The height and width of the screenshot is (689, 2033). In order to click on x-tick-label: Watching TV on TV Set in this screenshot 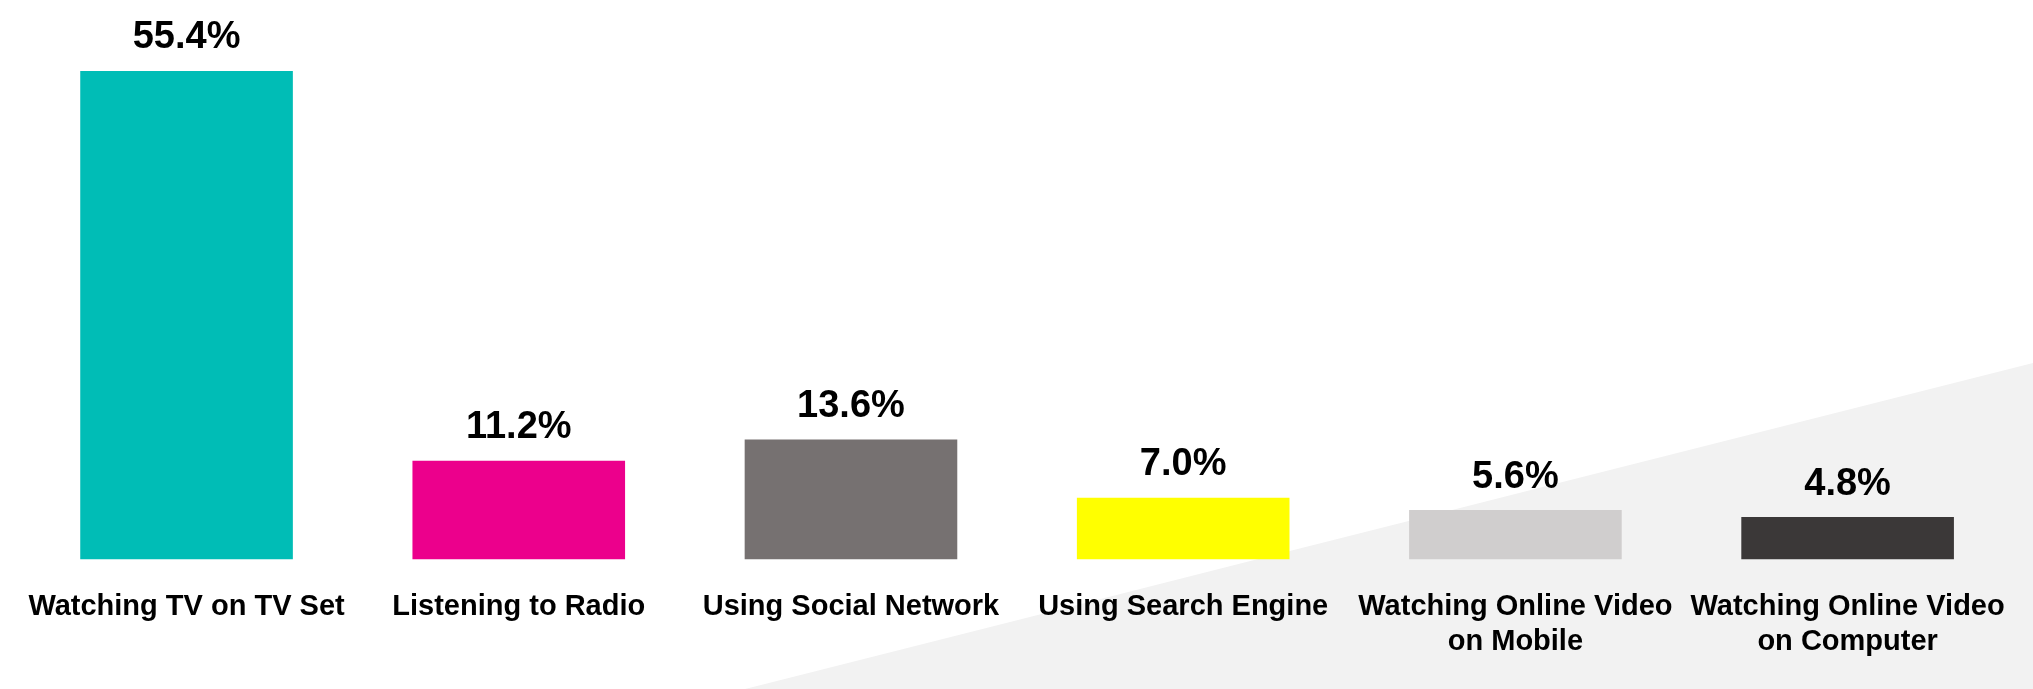, I will do `click(187, 604)`.